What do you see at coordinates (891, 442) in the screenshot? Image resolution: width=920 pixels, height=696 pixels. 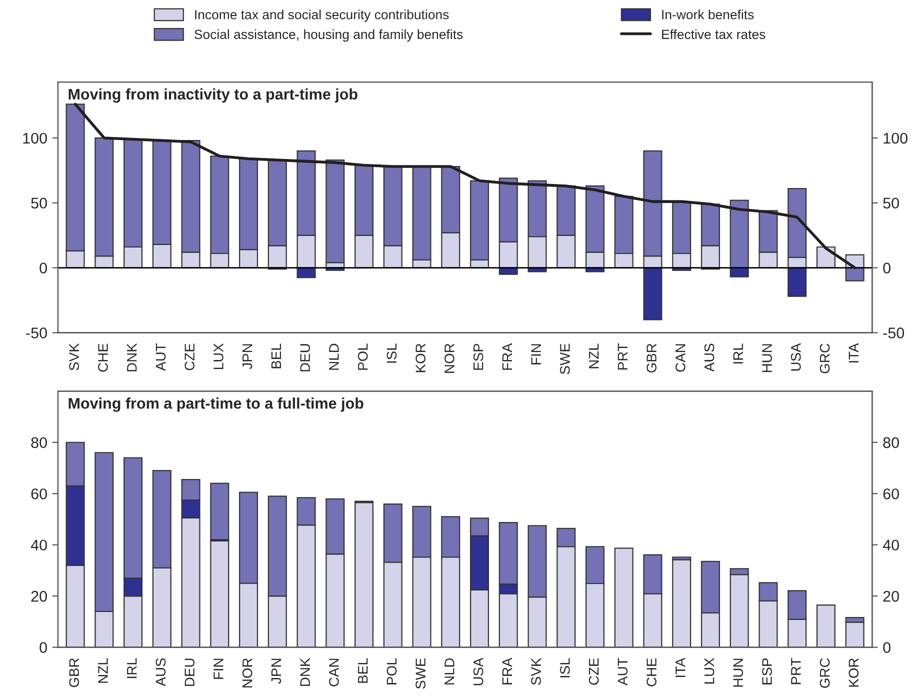 I see `y2-tick-label: 80` at bounding box center [891, 442].